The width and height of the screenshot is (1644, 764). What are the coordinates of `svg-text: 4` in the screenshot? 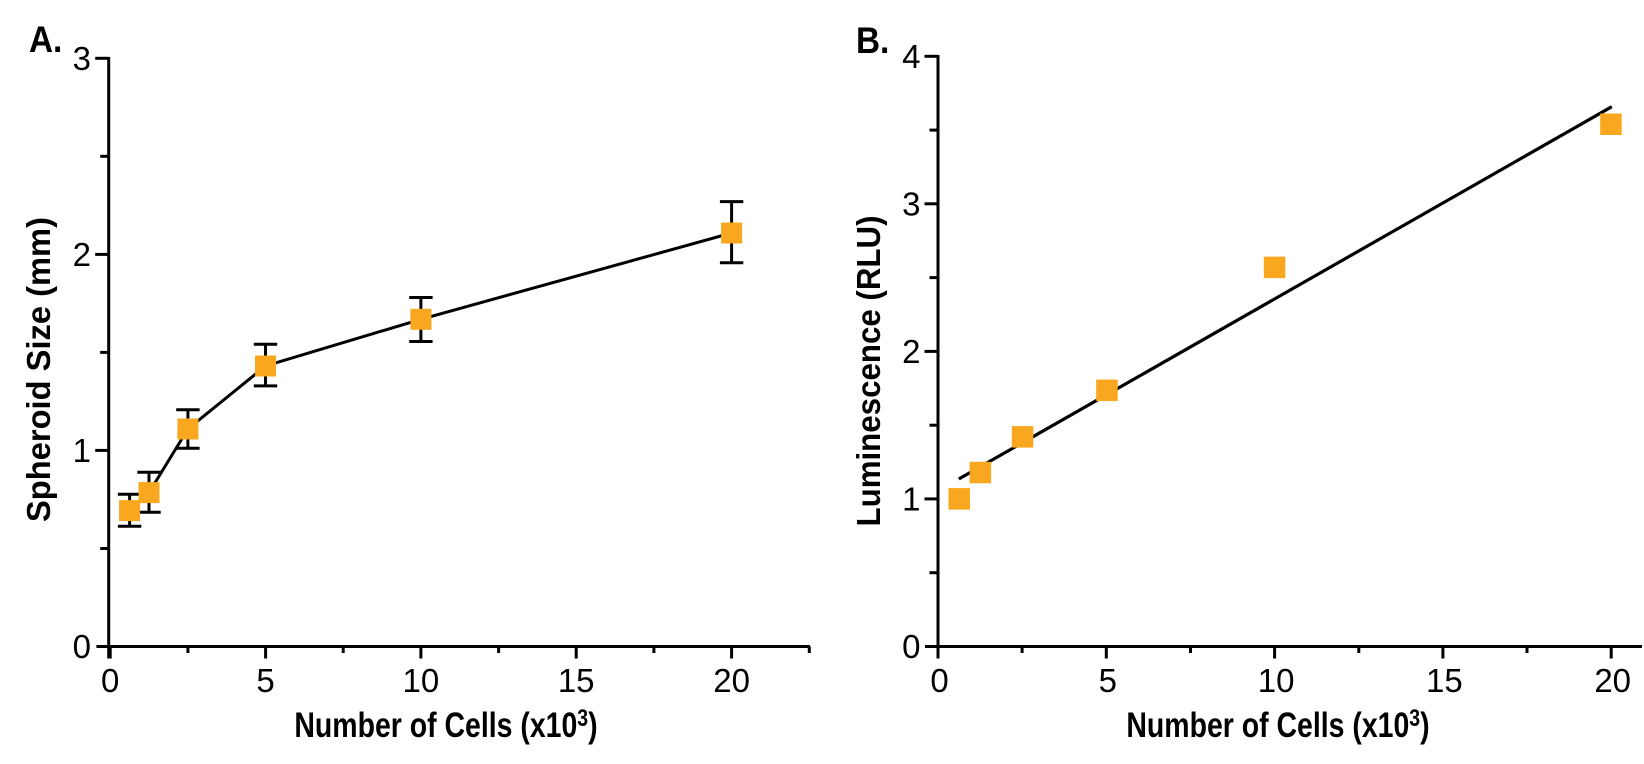 It's located at (911, 56).